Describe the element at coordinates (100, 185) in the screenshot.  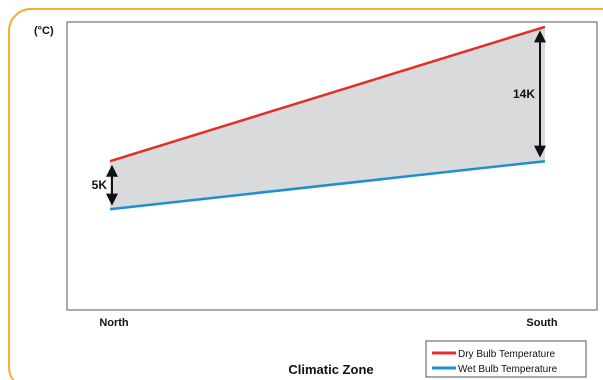
I see `annotation-label-north: 5K` at that location.